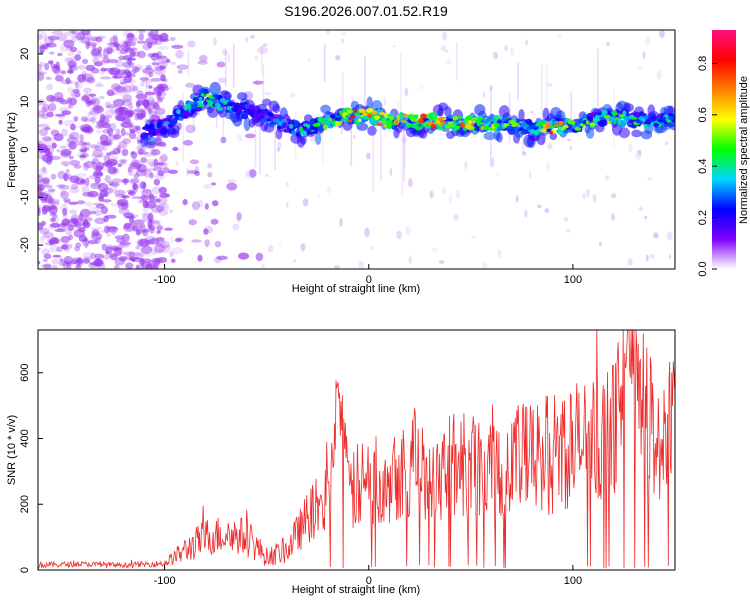 The height and width of the screenshot is (600, 750). What do you see at coordinates (12, 150) in the screenshot?
I see `spectrogram-y-label: Frequency (Hz)` at bounding box center [12, 150].